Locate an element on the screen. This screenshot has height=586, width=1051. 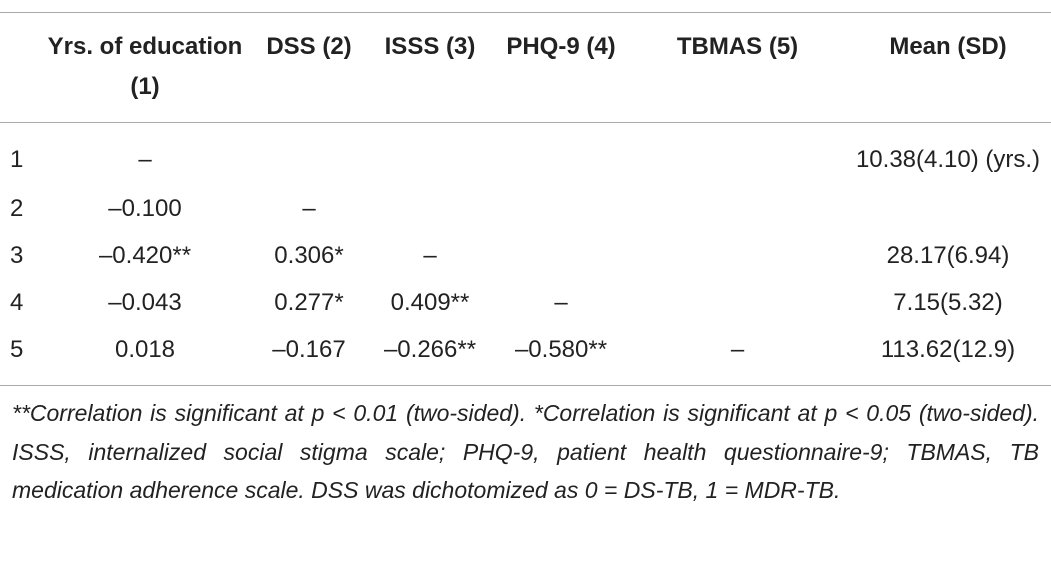
correlation-cell: –0.580** is located at coordinates (561, 349).